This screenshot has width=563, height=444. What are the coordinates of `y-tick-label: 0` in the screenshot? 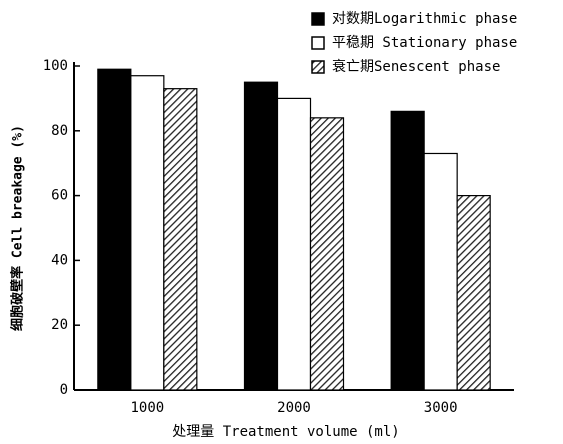 It's located at (64, 390).